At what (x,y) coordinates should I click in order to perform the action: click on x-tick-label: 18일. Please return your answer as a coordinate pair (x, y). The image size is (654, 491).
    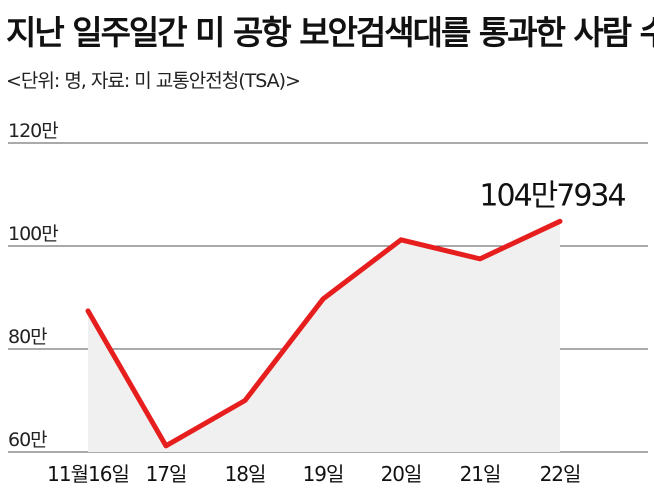
    Looking at the image, I should click on (245, 474).